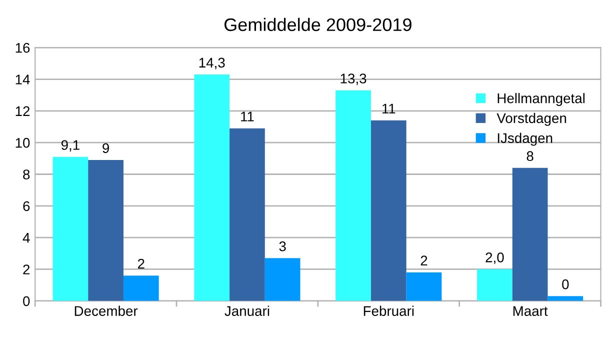 The height and width of the screenshot is (340, 605). Describe the element at coordinates (318, 25) in the screenshot. I see `chart-title: Gemiddelde 2009-2019` at that location.